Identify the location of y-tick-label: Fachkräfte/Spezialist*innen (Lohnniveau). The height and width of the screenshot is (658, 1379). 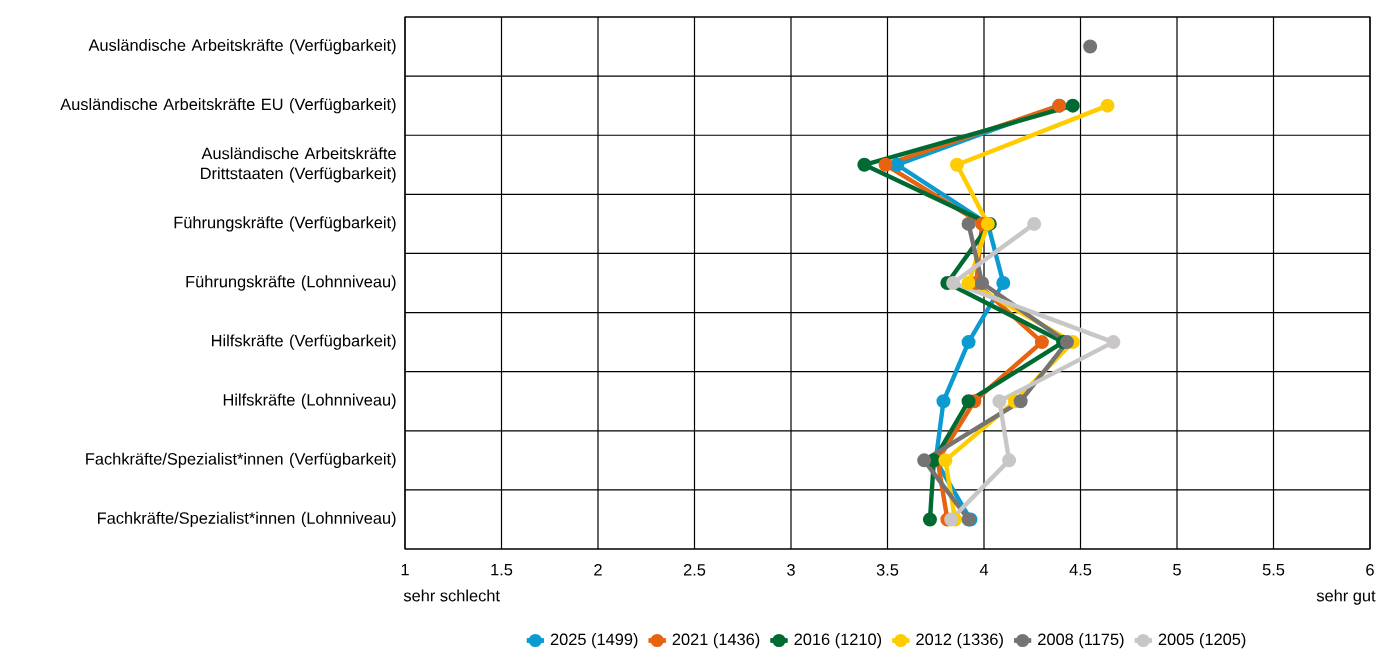
(247, 519).